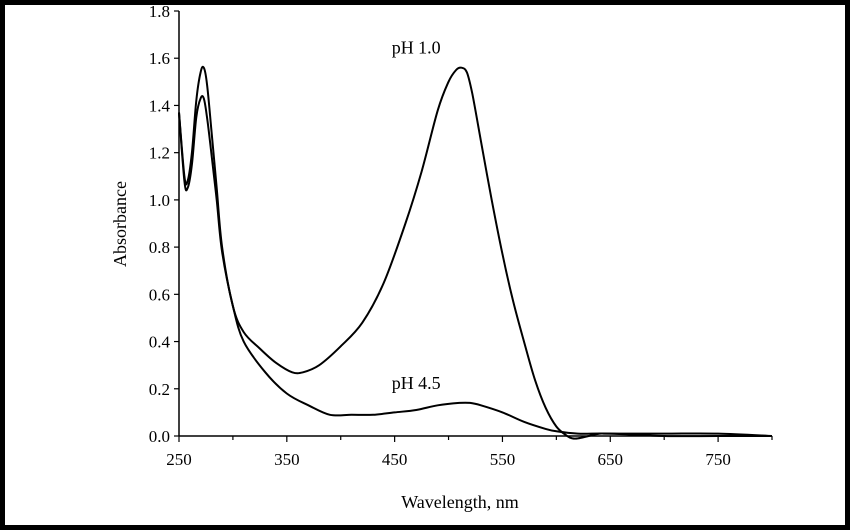 This screenshot has height=530, width=850. I want to click on annotations: pH 1.0 pH 4.5, so click(416, 215).